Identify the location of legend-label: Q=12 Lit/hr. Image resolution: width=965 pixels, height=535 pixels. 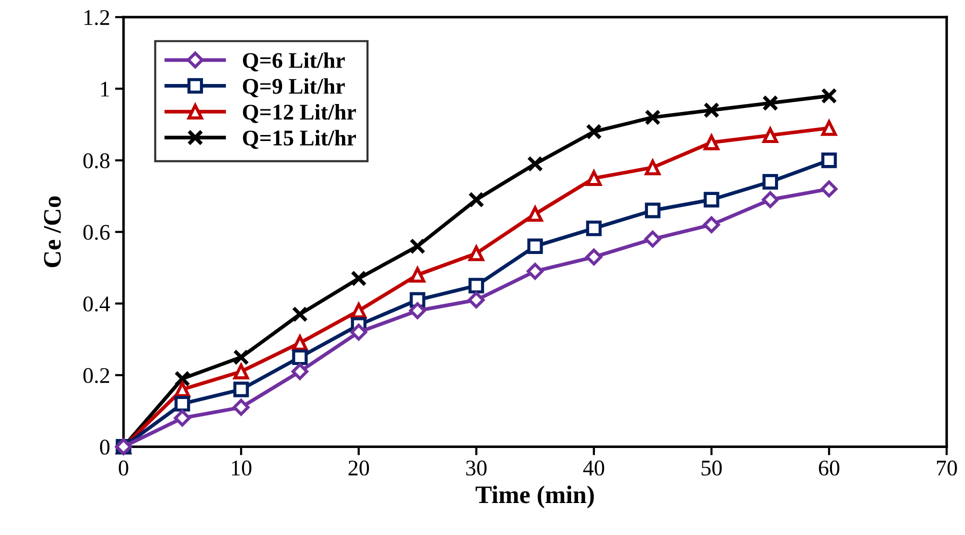
(299, 114).